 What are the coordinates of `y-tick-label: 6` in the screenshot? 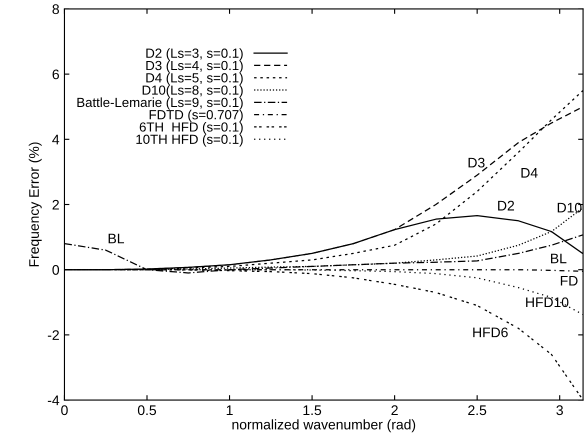 It's located at (55, 74).